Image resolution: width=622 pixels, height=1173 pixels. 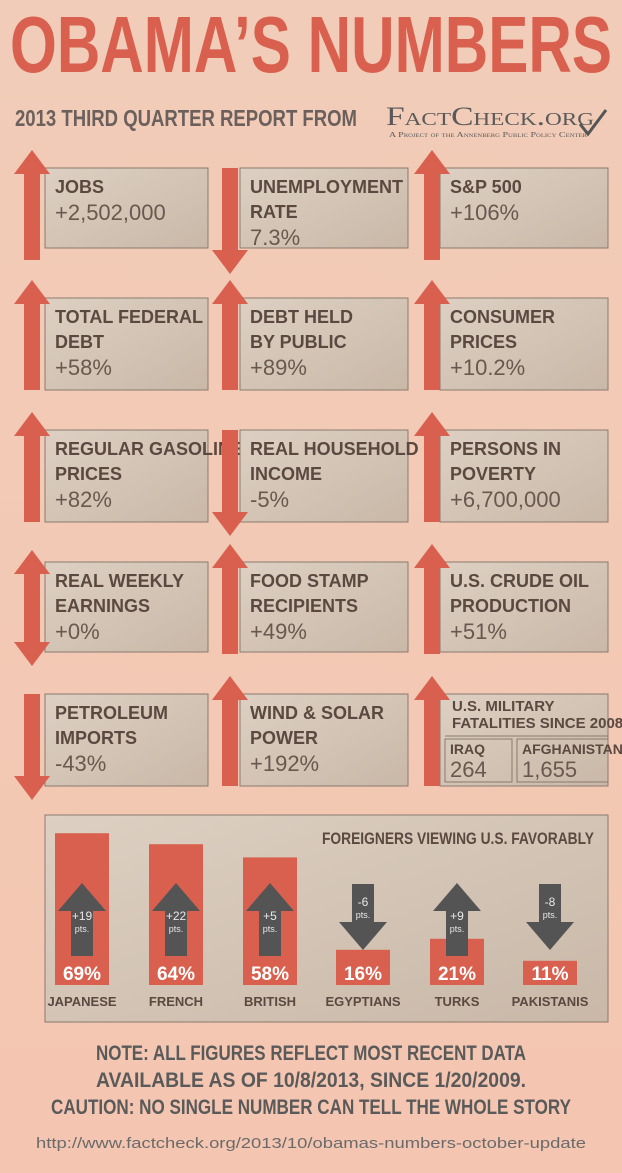 I want to click on bar-label: 64%, so click(x=176, y=974).